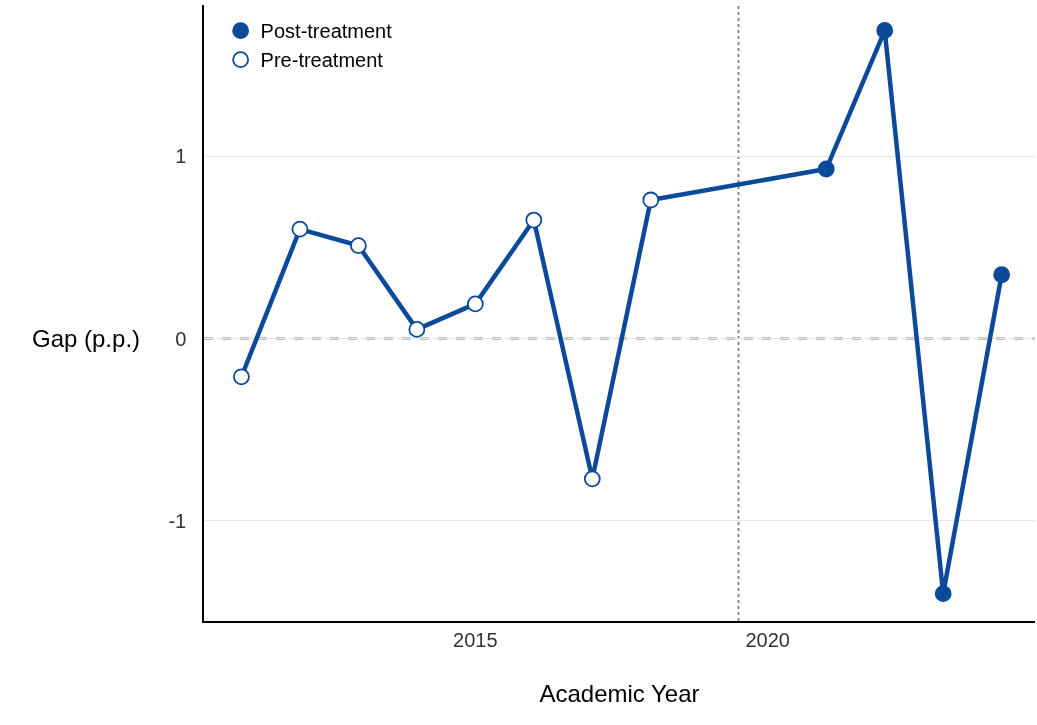 This screenshot has height=725, width=1037. I want to click on y-tick-label: -1, so click(177, 520).